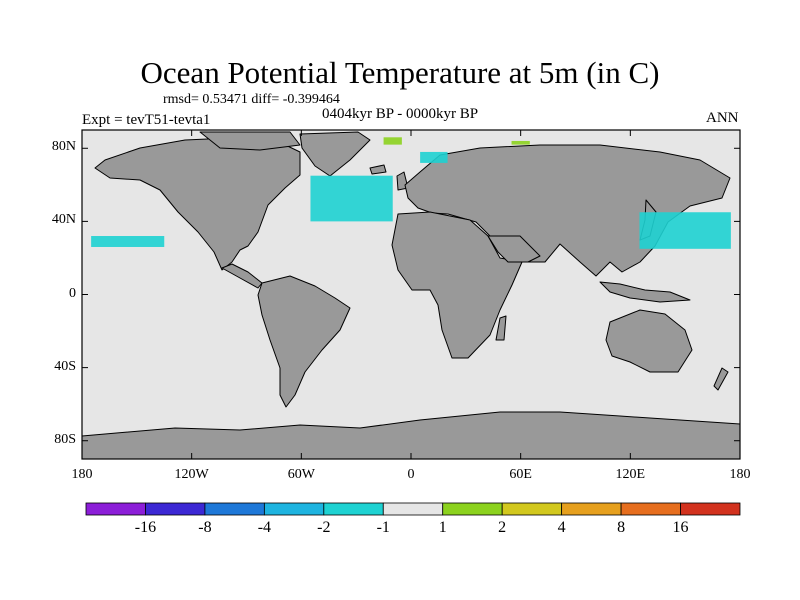  Describe the element at coordinates (520, 474) in the screenshot. I see `x-tick-label: 60E` at that location.